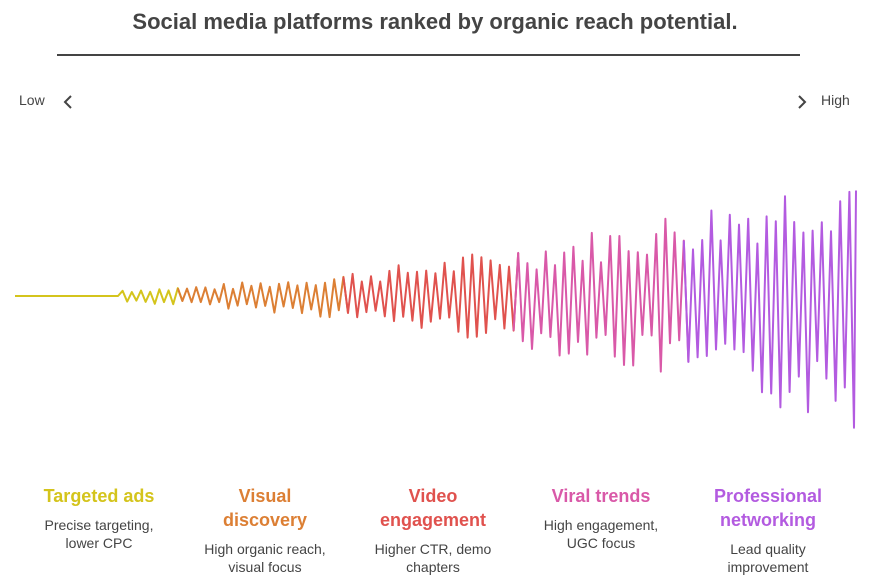 Image resolution: width=870 pixels, height=585 pixels. What do you see at coordinates (835, 100) in the screenshot?
I see `high-label: High` at bounding box center [835, 100].